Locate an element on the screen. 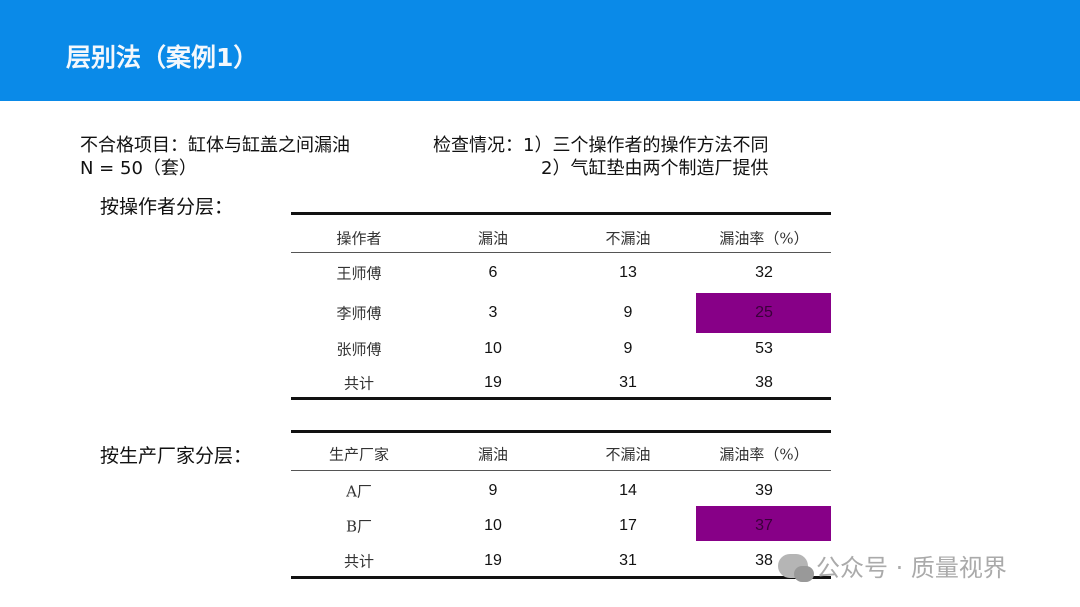  table-cell: 17 is located at coordinates (628, 525).